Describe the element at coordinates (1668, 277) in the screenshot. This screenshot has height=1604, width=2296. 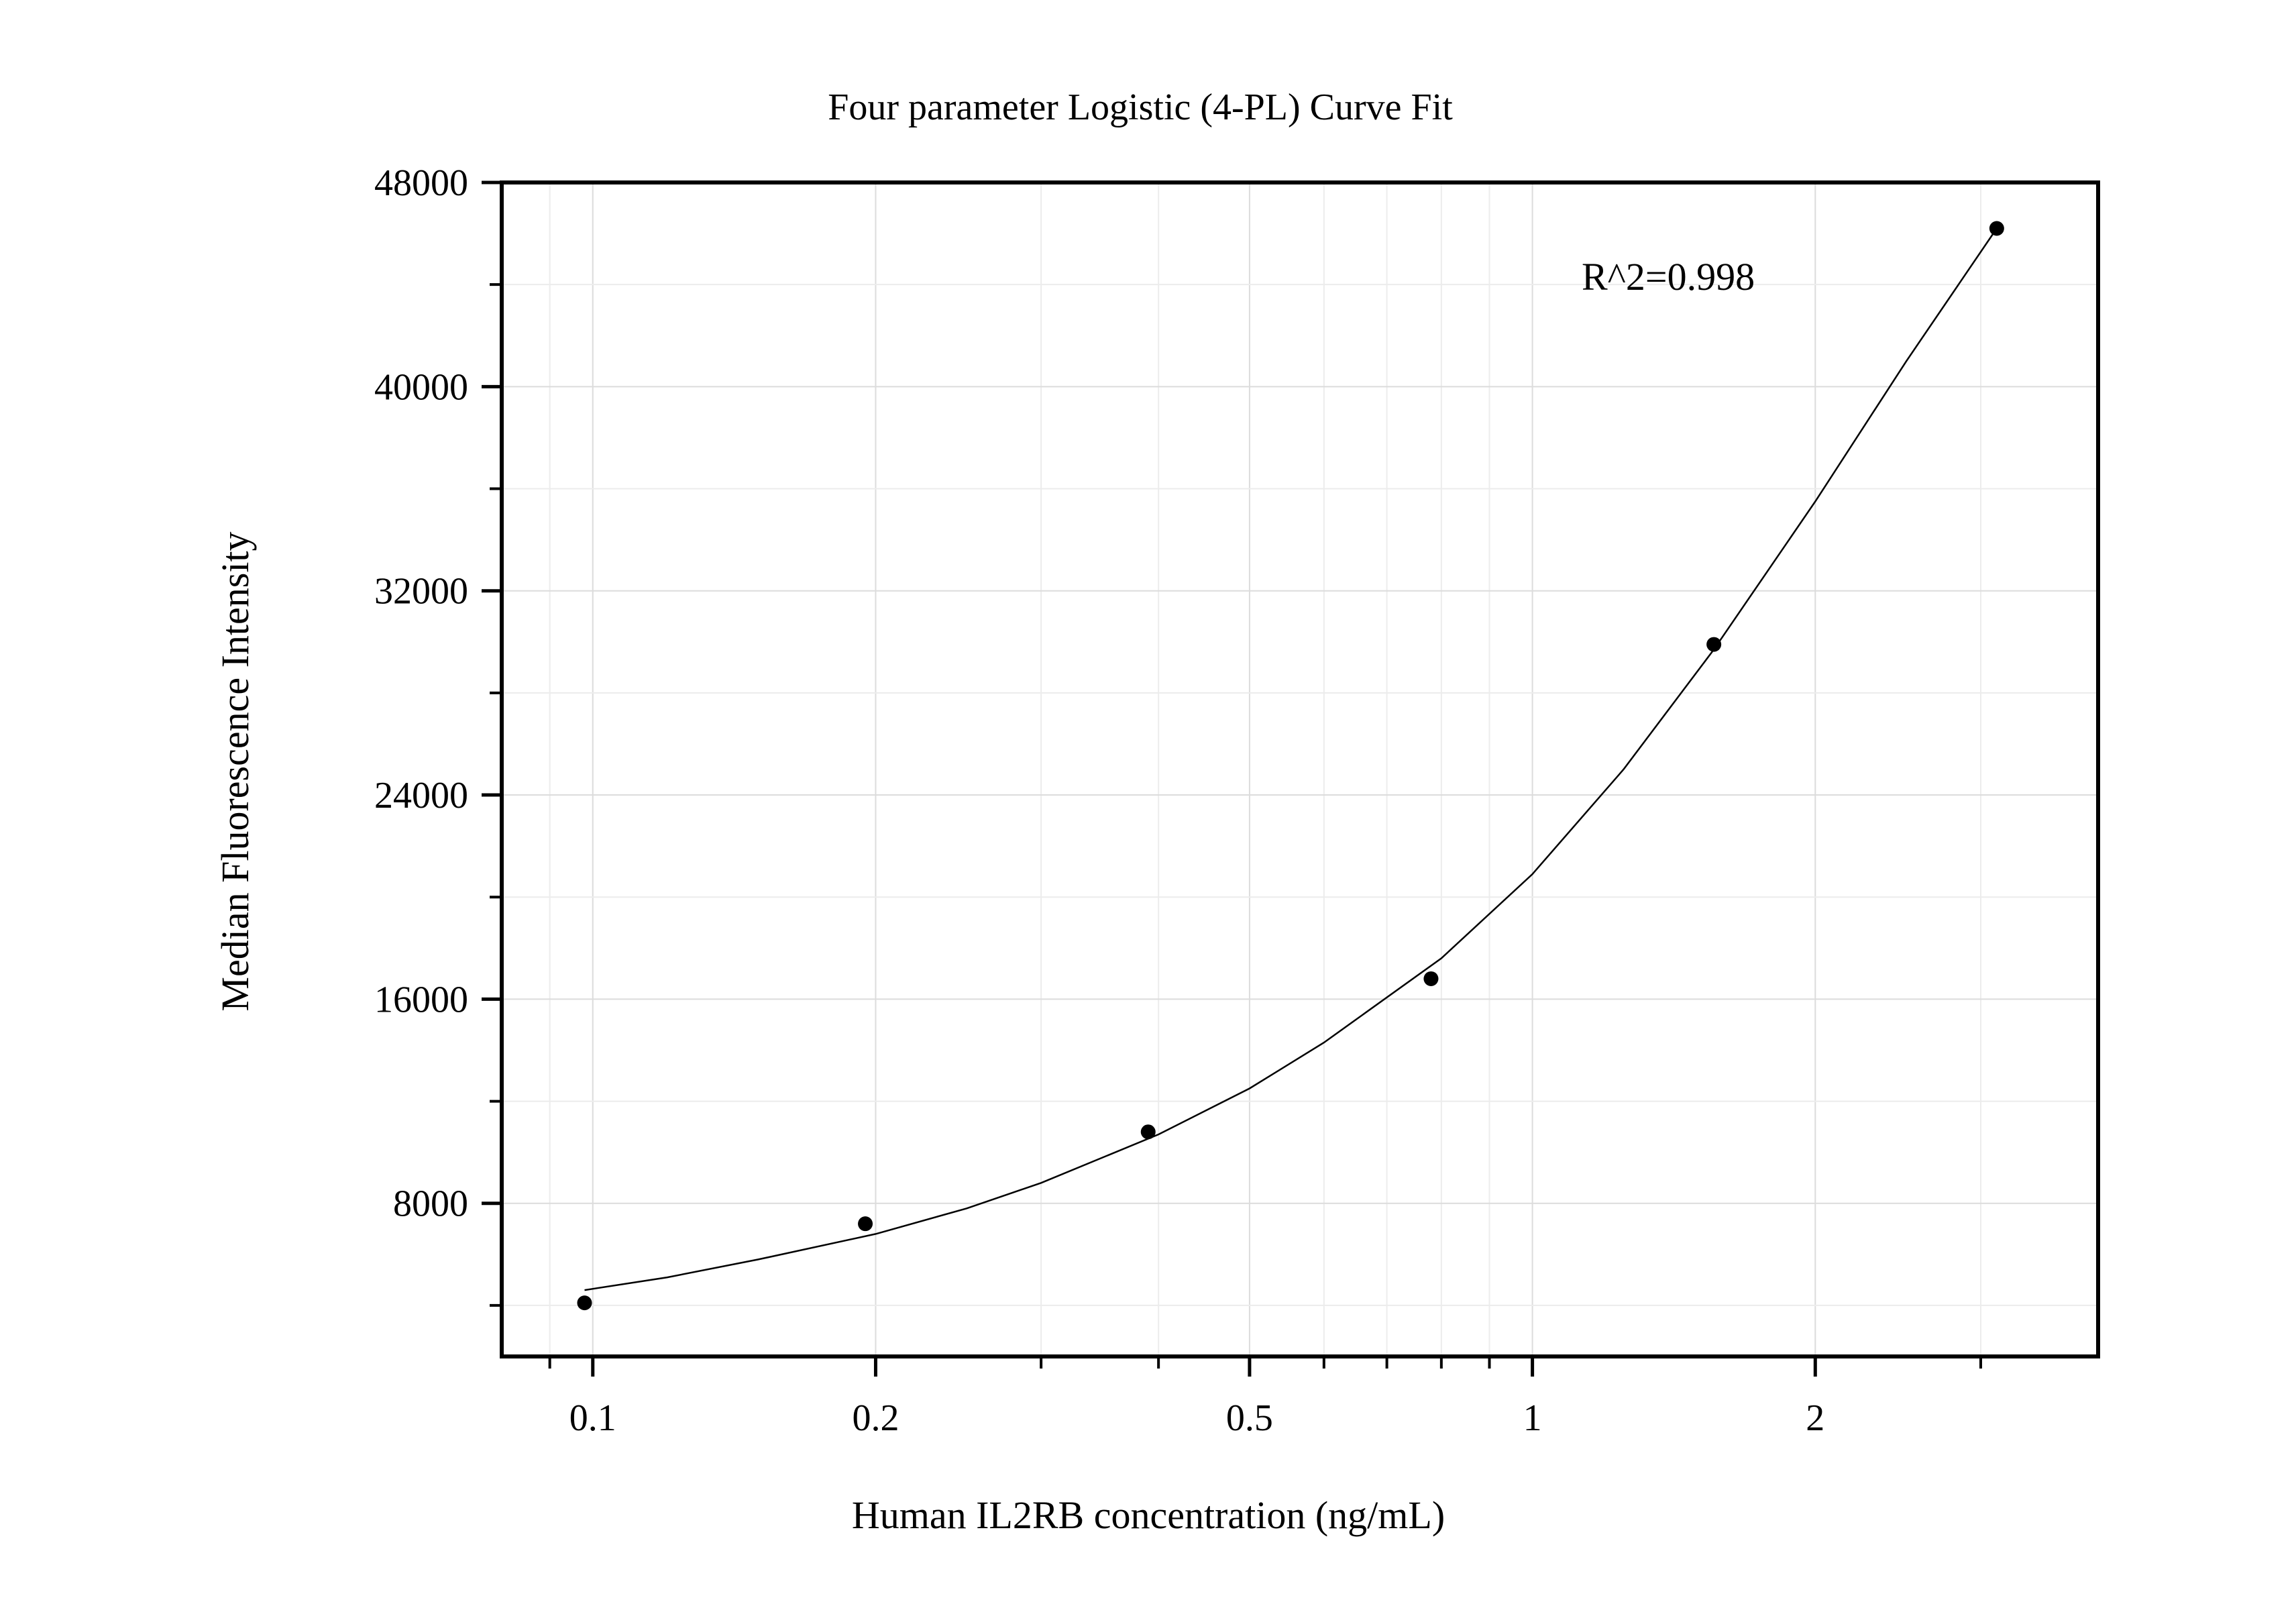
I see `r-squared-annotation: R^2=0.998` at that location.